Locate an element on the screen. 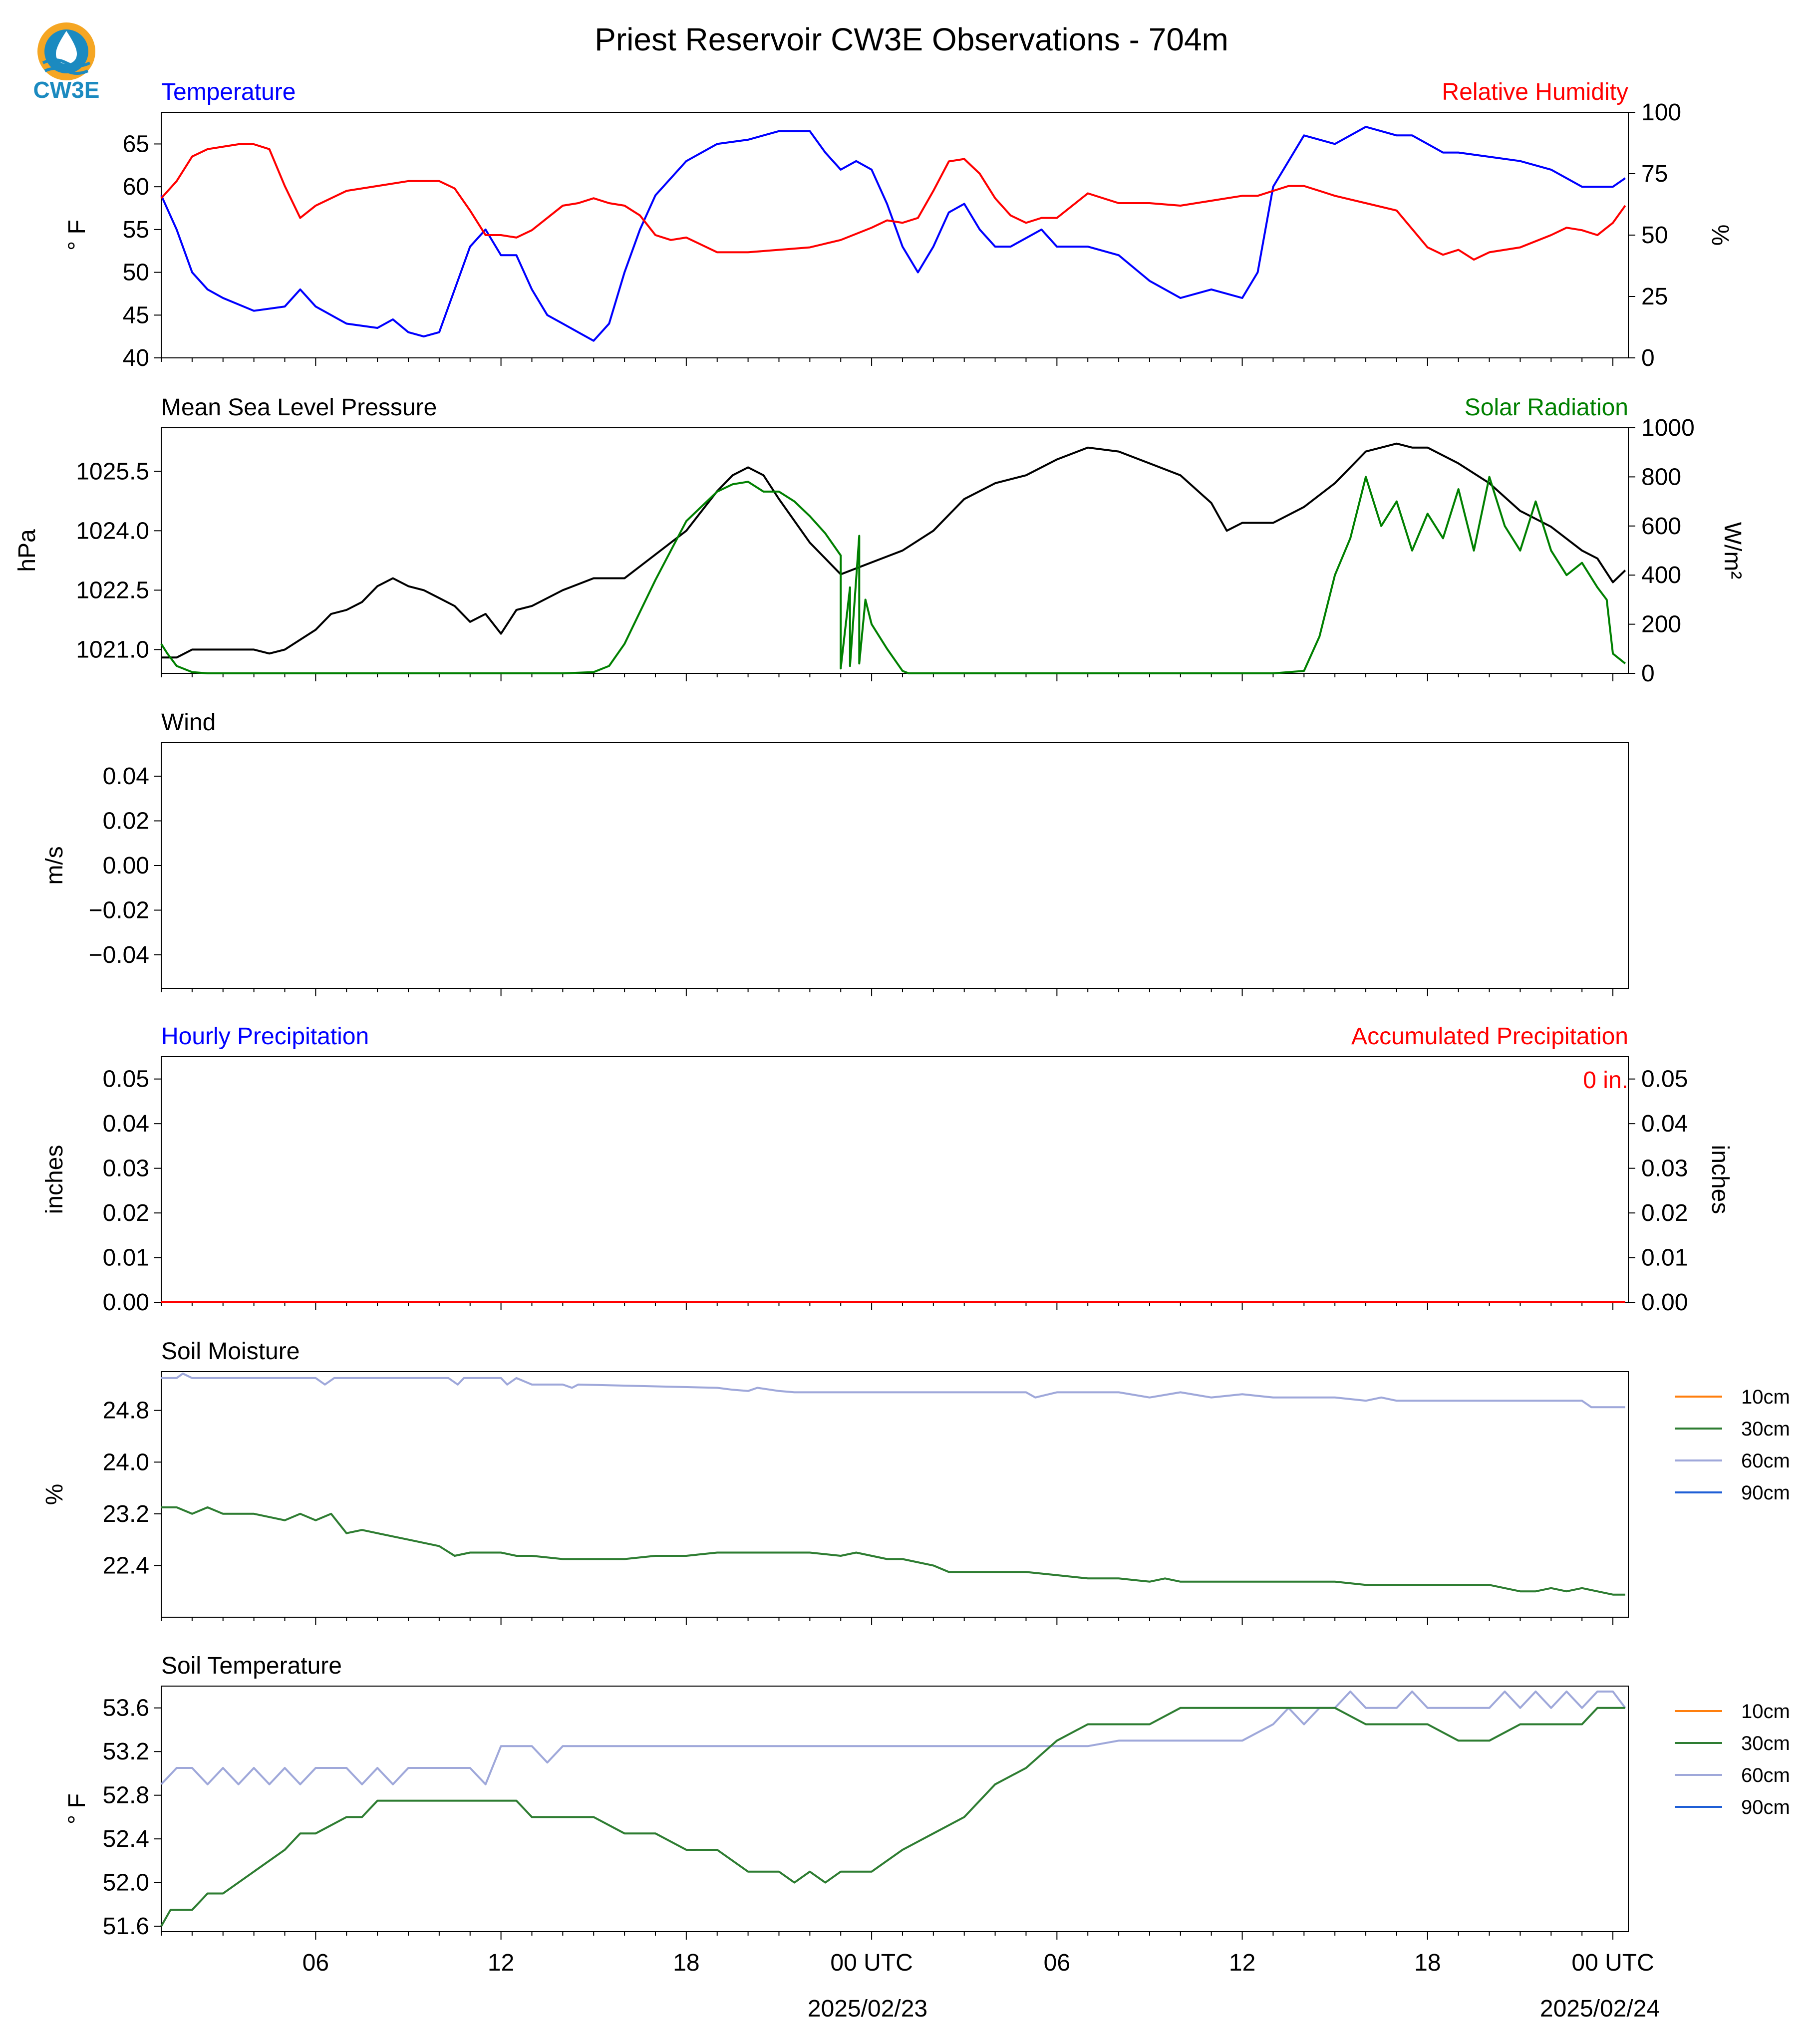 This screenshot has height=2028, width=1820. y-tick-label-right: 800 is located at coordinates (1661, 477).